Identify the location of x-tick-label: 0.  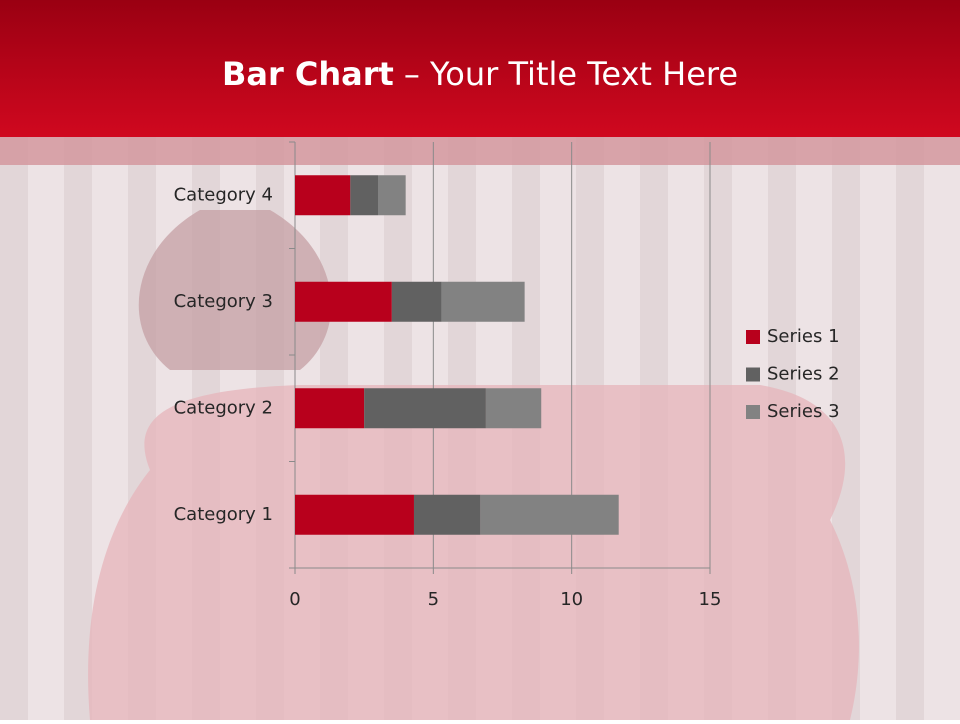
(294, 599).